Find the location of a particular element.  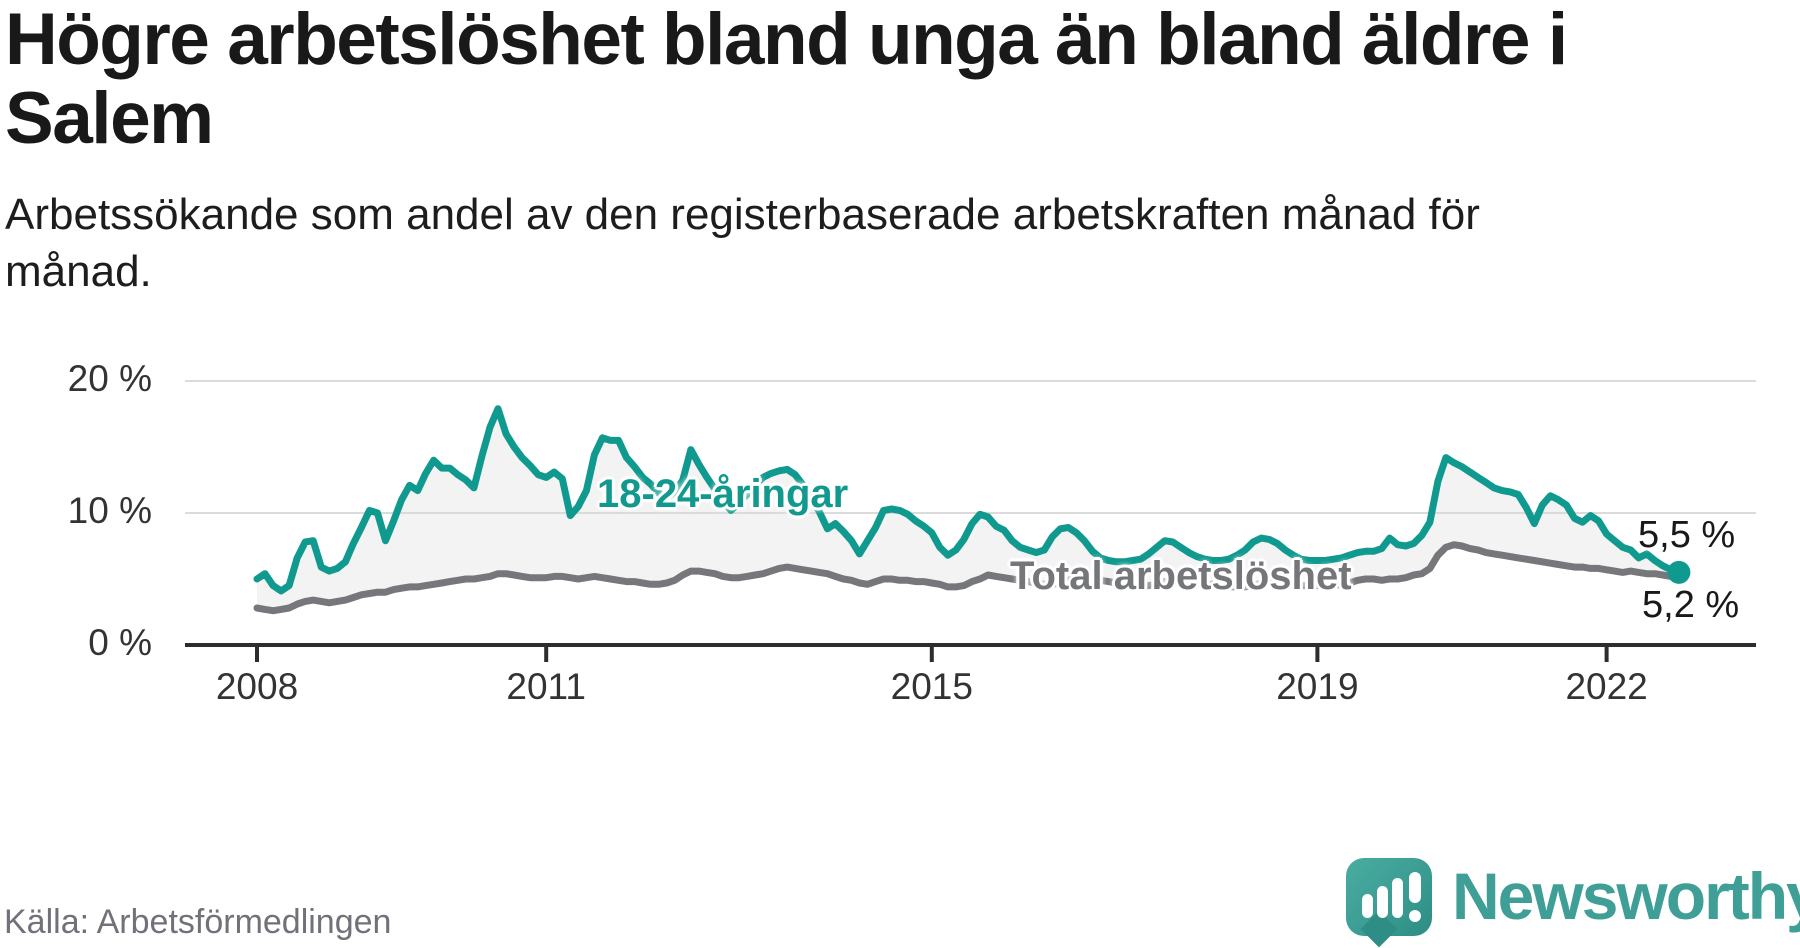

y-axis-label-10: 10 % is located at coordinates (109, 510).